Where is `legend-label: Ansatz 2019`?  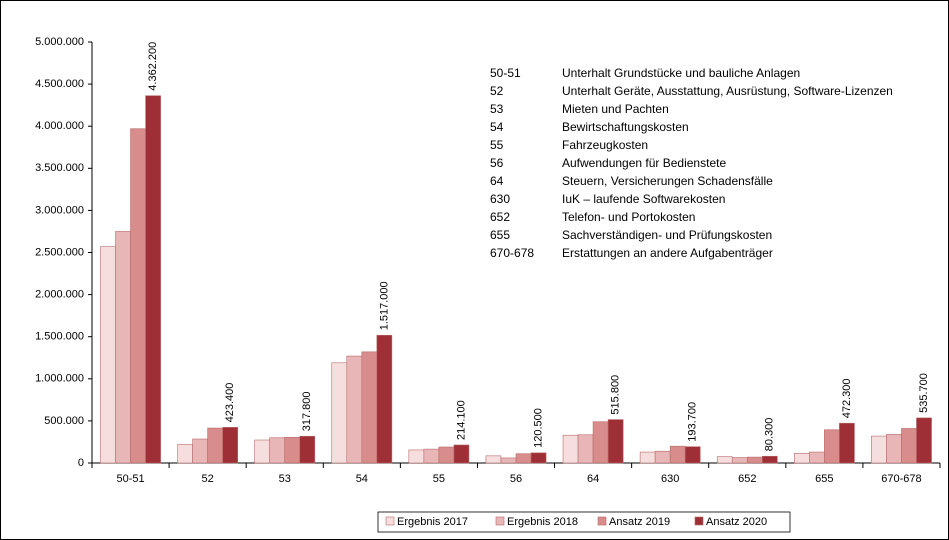
legend-label: Ansatz 2019 is located at coordinates (639, 522).